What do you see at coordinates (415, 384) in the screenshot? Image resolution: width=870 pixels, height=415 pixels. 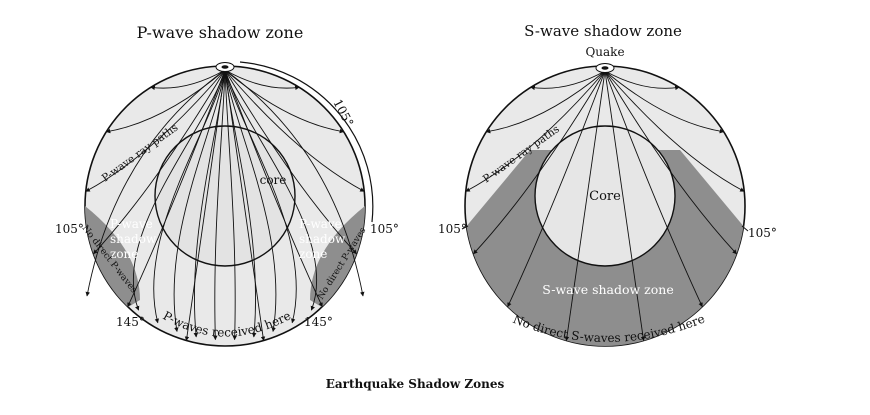 I see `figure-caption: Earthquake Shadow Zones` at bounding box center [415, 384].